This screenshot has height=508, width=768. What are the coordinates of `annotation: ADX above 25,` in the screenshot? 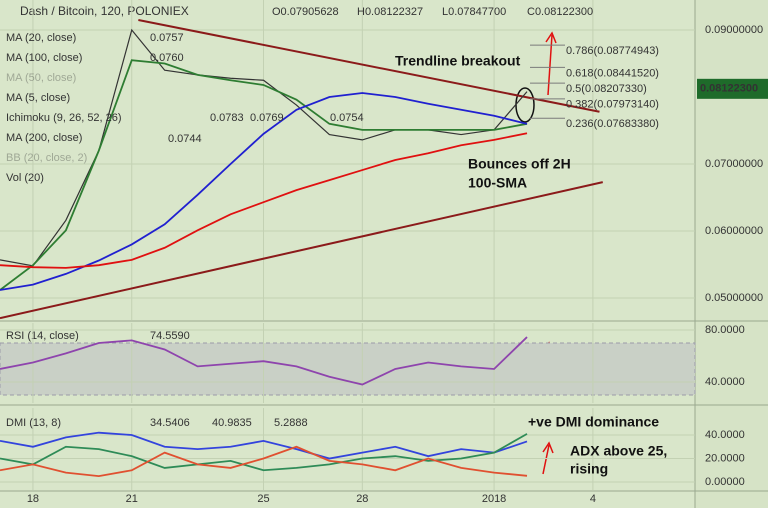 It's located at (618, 451).